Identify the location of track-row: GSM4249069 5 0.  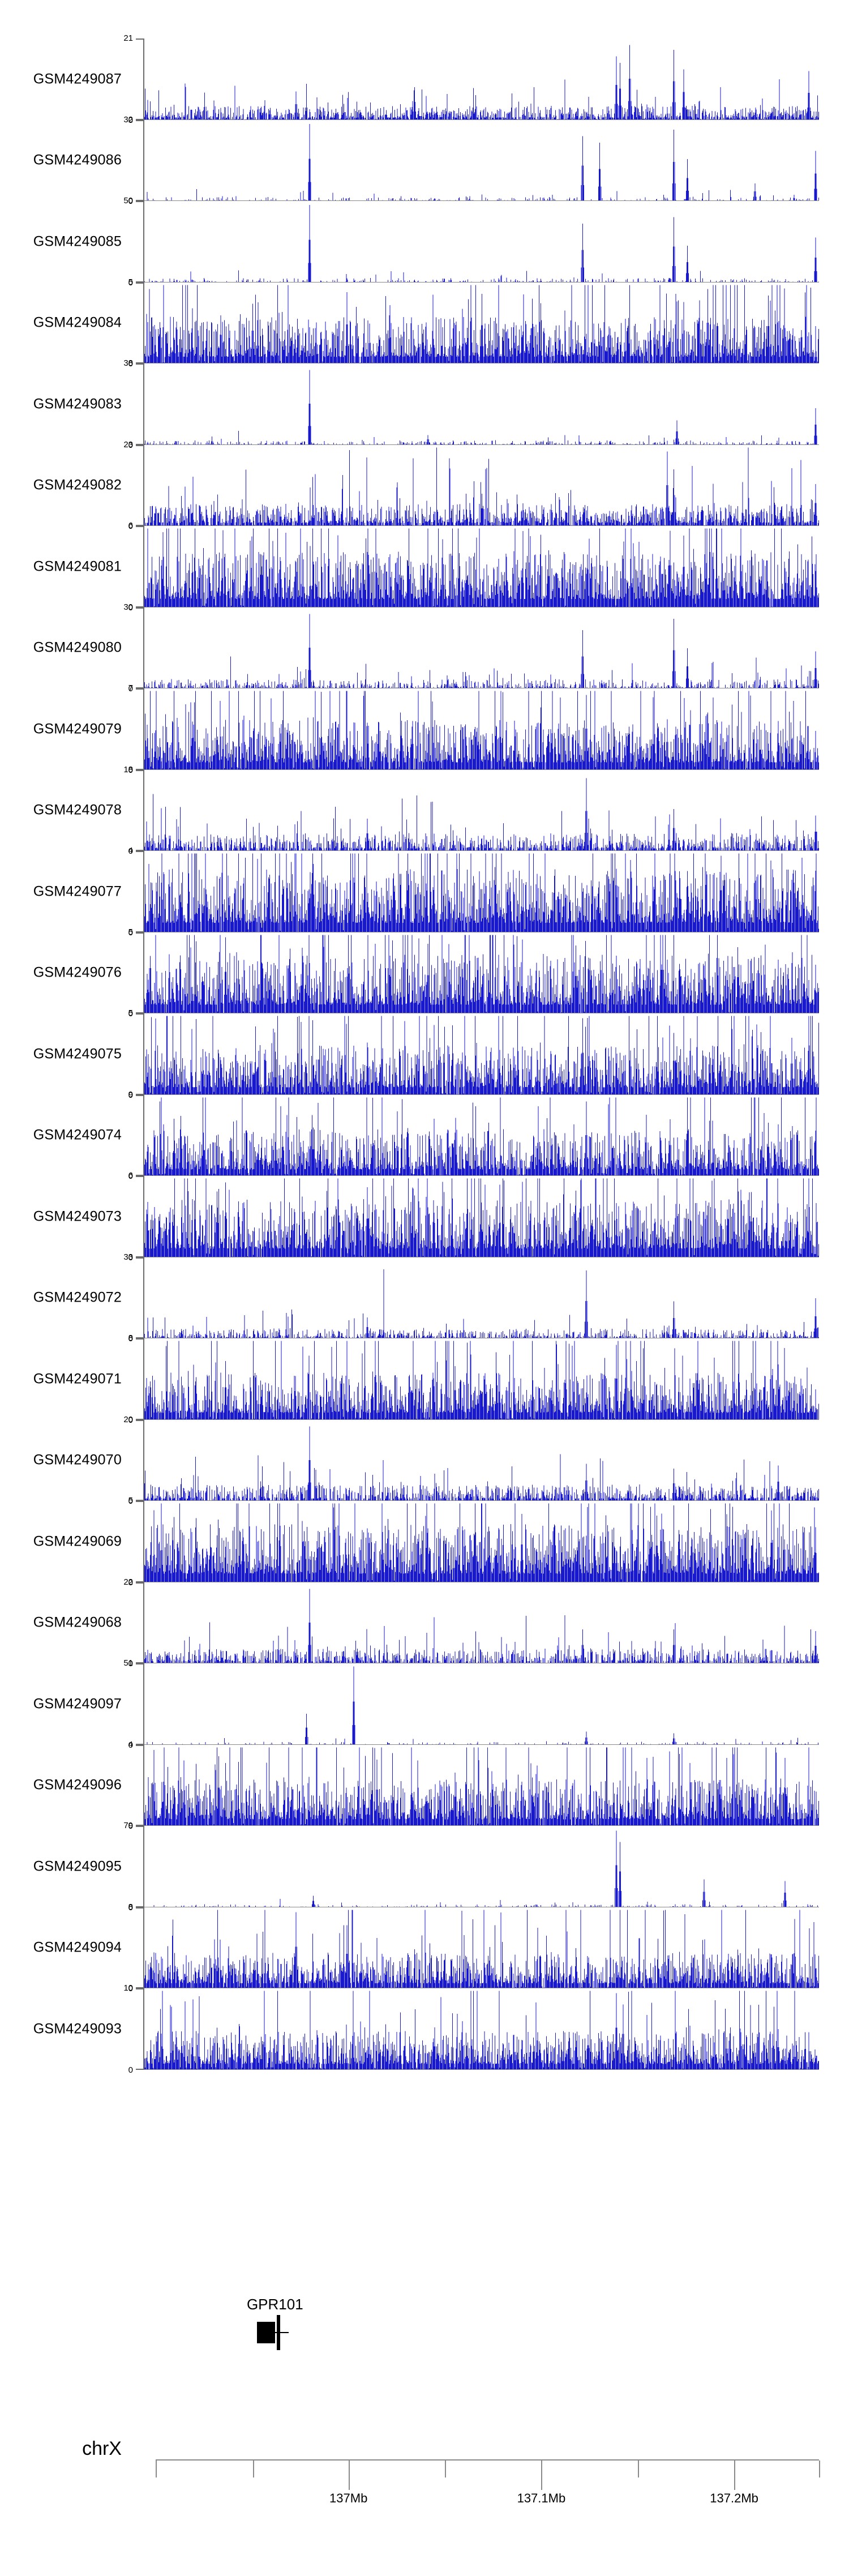
(424, 1541).